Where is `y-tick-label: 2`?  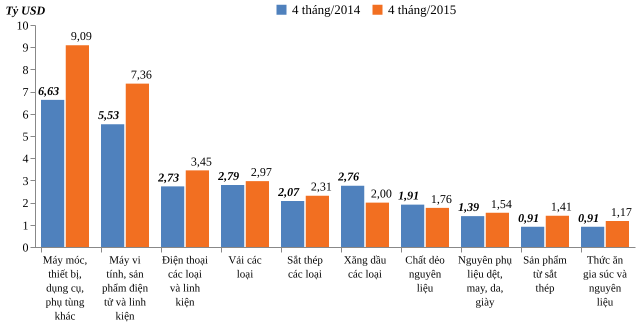
y-tick-label: 2 is located at coordinates (25, 203).